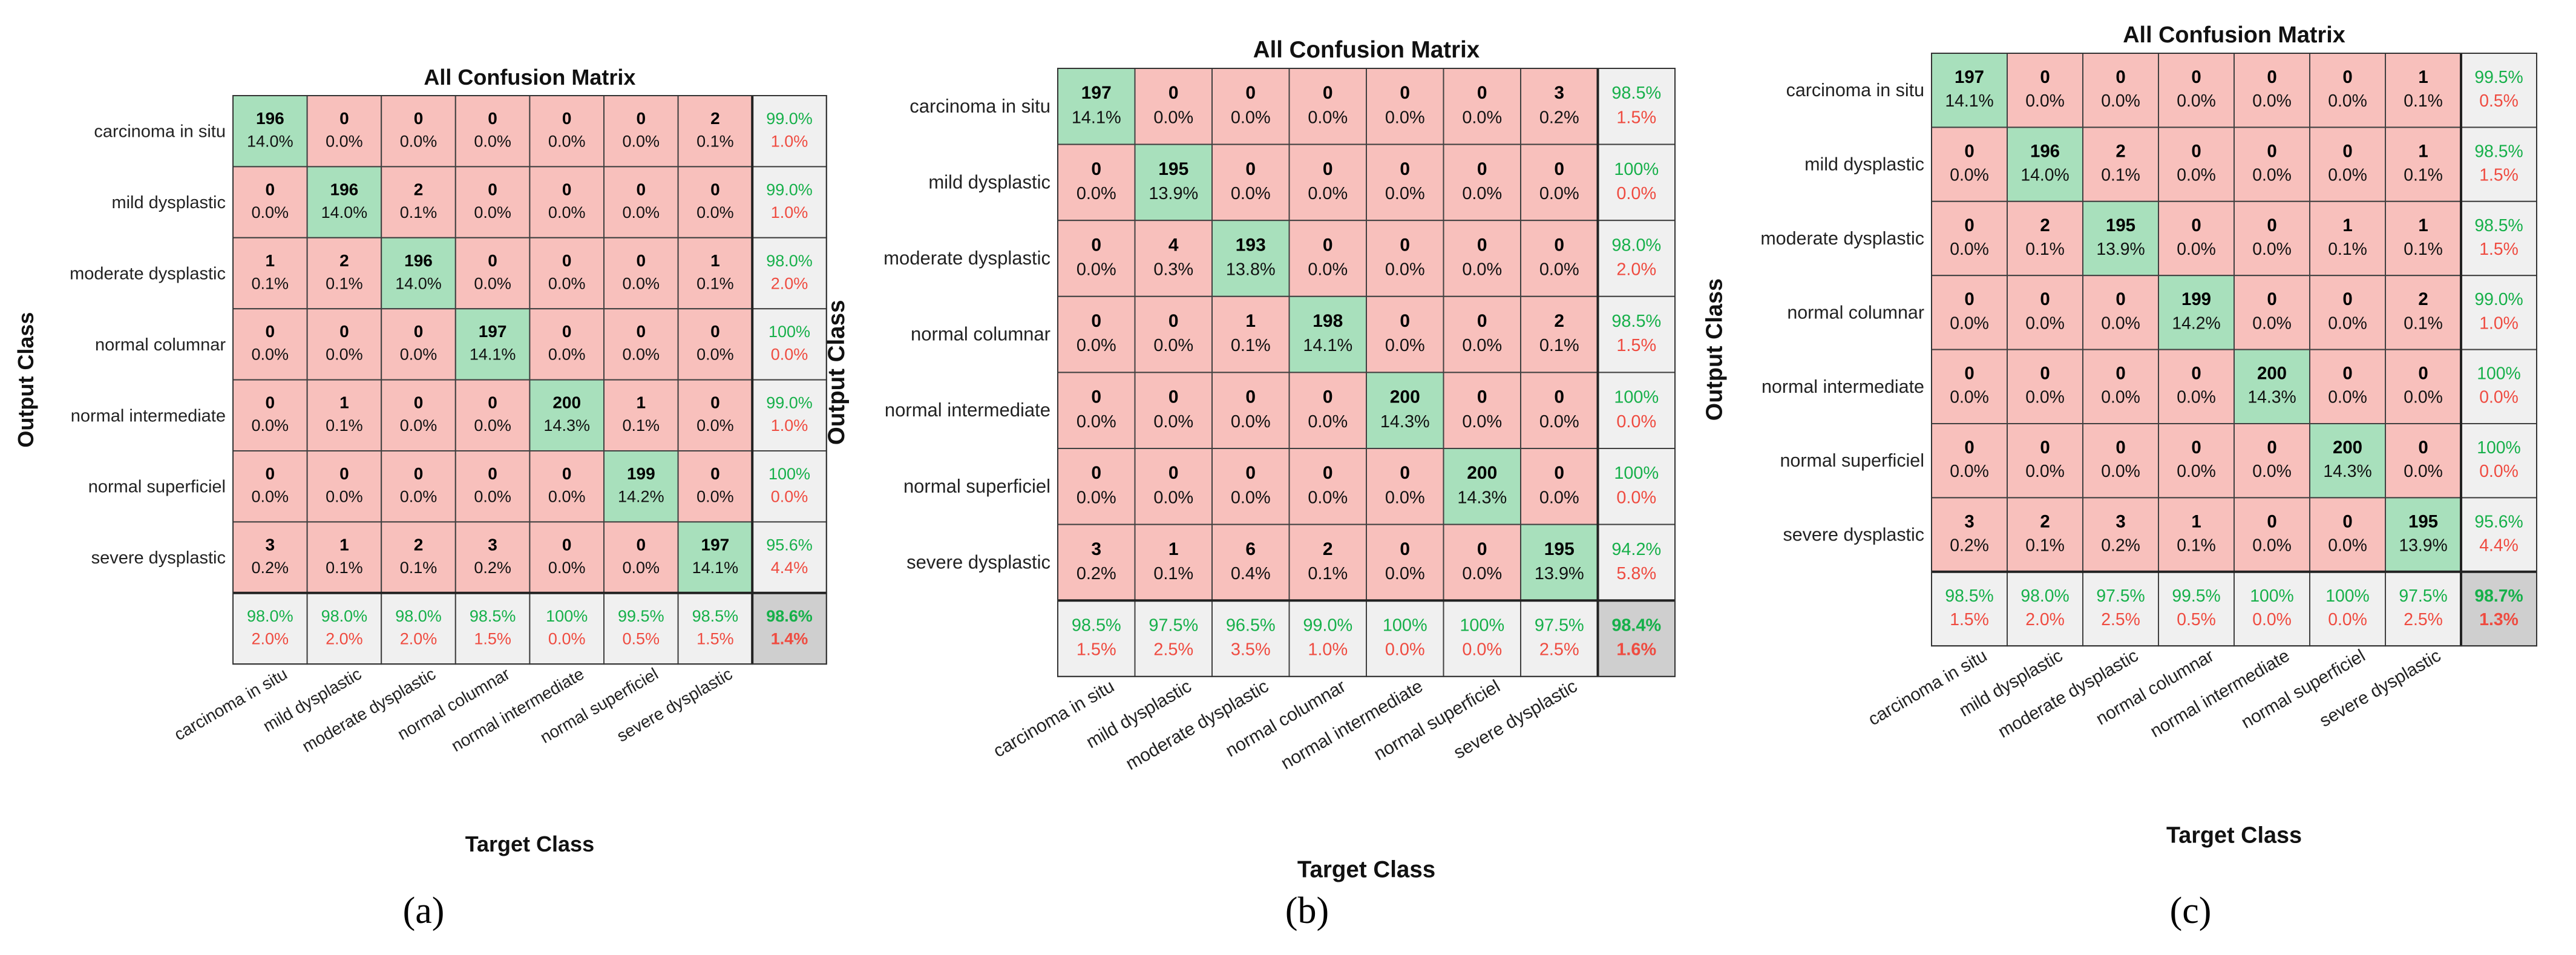  I want to click on cell-percent: 14.3%, so click(2347, 471).